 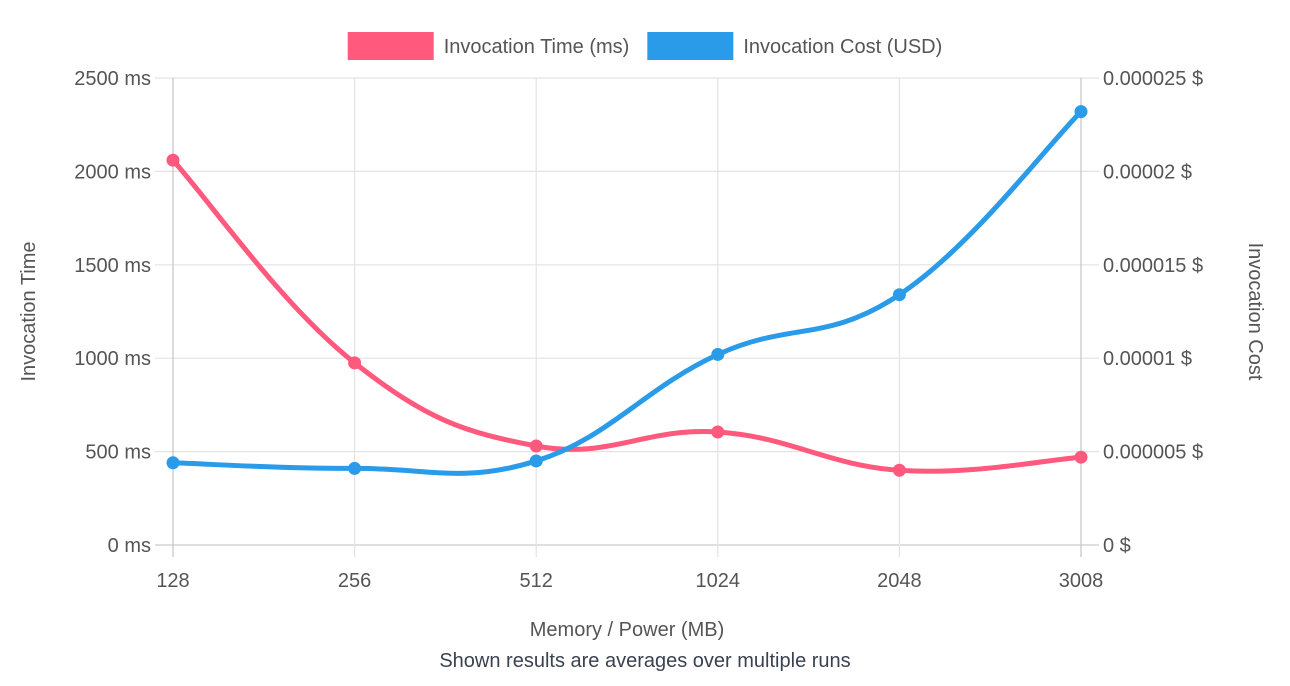 What do you see at coordinates (129, 546) in the screenshot?
I see `y-left-tick-label: 0 ms` at bounding box center [129, 546].